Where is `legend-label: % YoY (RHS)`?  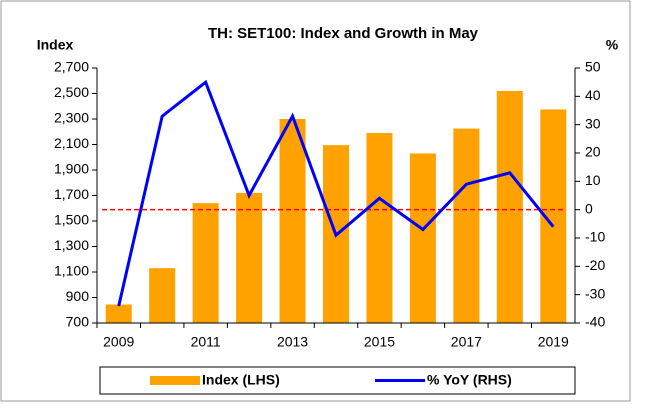
legend-label: % YoY (RHS) is located at coordinates (469, 380).